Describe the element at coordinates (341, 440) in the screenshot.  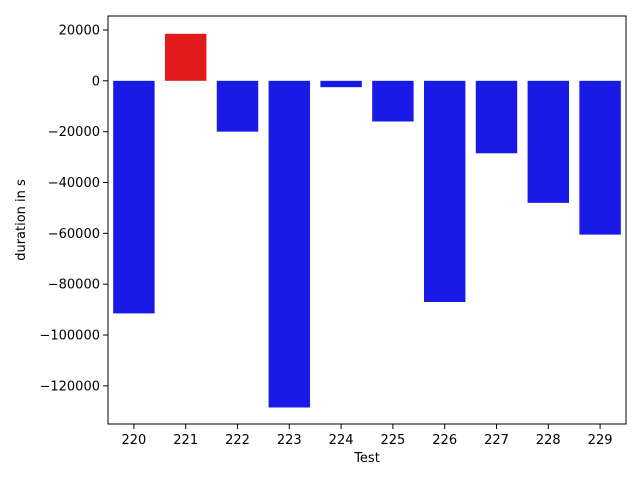
I see `x-tick-label: 224` at that location.